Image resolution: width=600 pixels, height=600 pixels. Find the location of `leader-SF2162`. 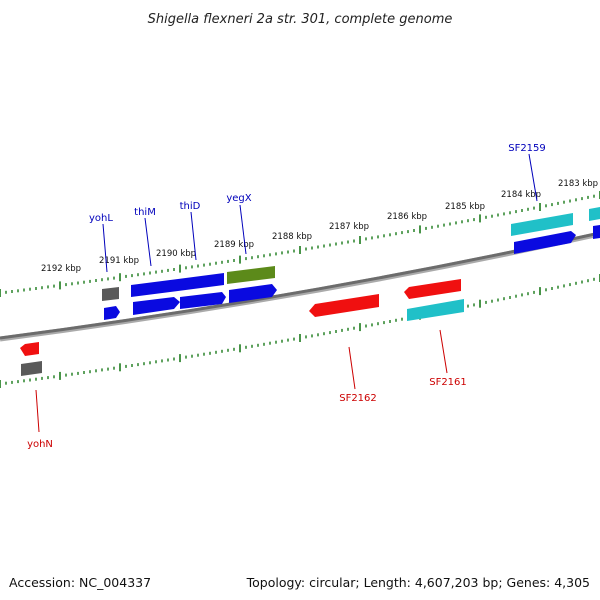

leader-SF2162 is located at coordinates (352, 368).